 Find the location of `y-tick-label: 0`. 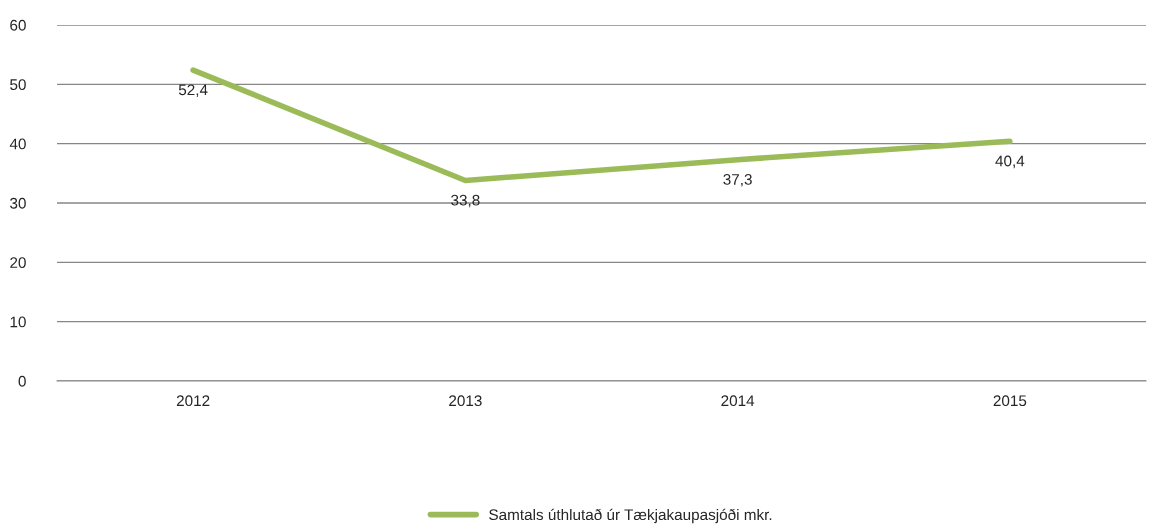

y-tick-label: 0 is located at coordinates (22, 381).